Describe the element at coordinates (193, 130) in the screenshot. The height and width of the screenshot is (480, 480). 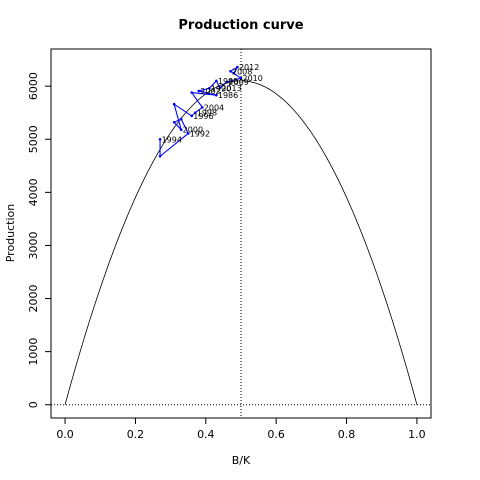
I see `data-point-year-label: 2000` at that location.